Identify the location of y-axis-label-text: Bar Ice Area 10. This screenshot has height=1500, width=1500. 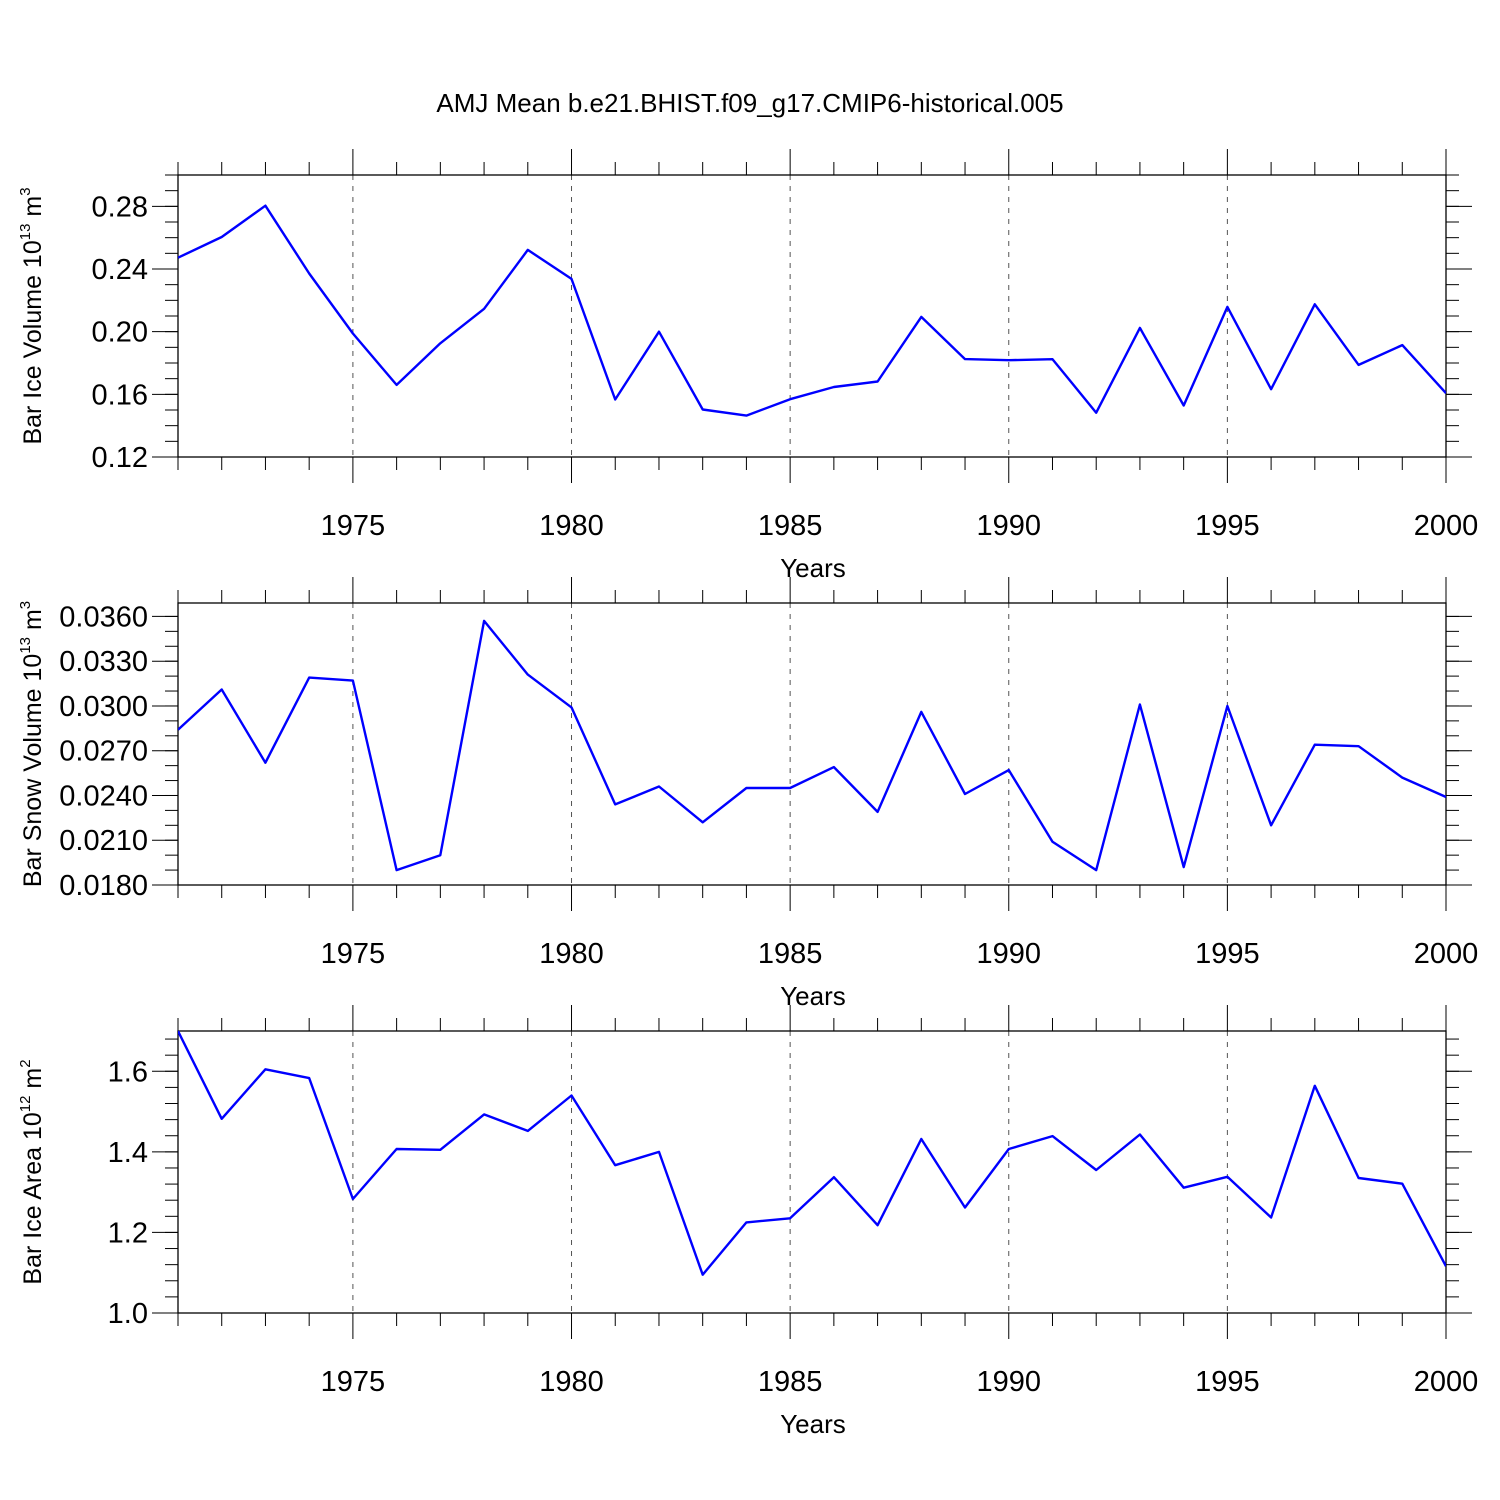
(33, 1198).